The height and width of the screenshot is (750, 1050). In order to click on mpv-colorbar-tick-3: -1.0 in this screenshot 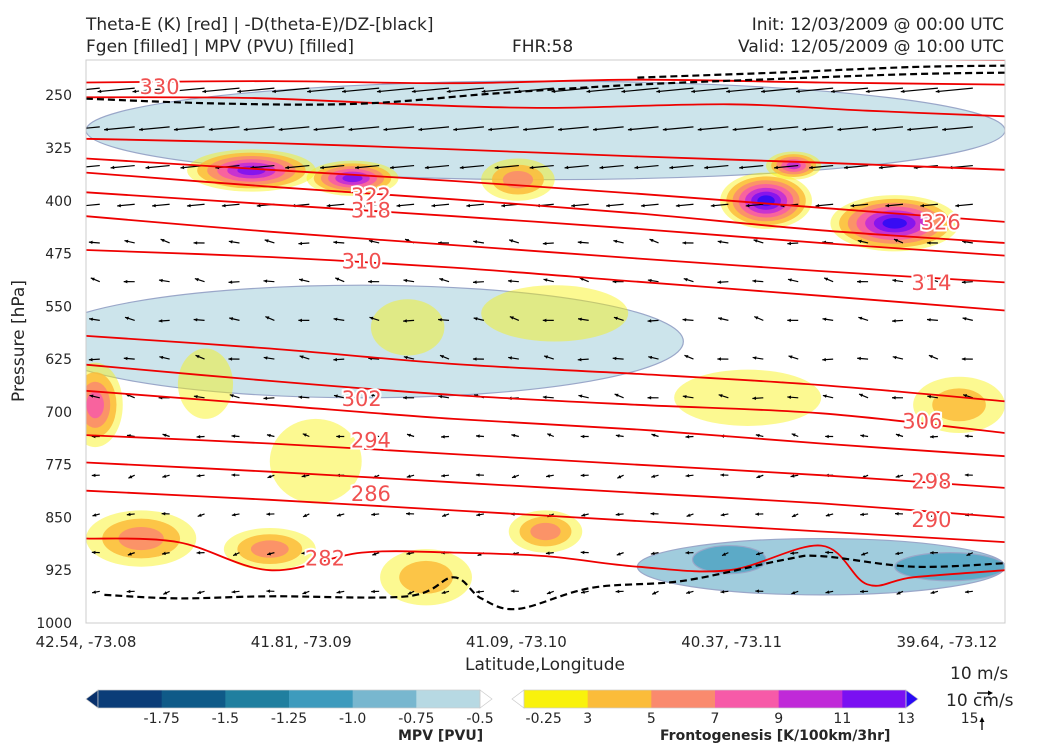, I will do `click(352, 719)`.